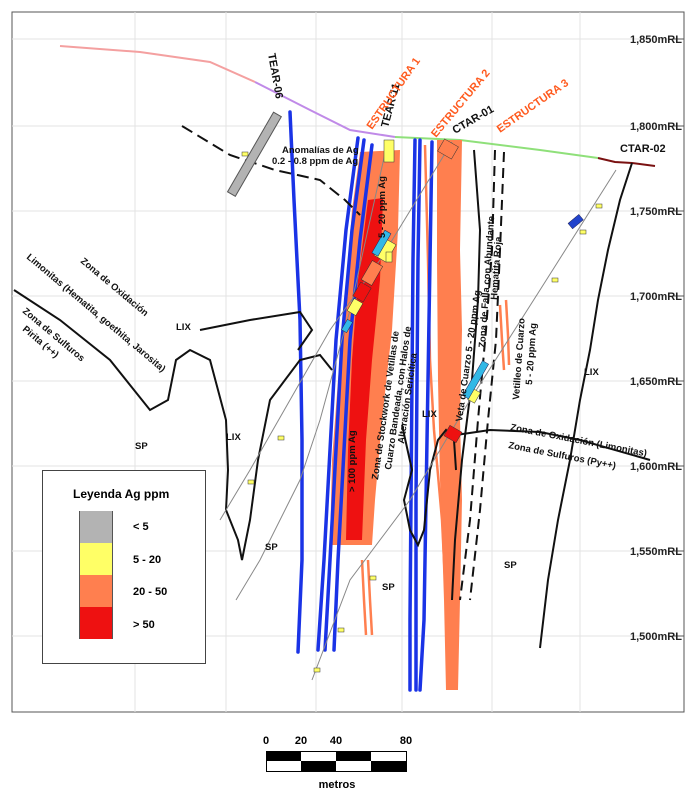 The image size is (695, 795). What do you see at coordinates (656, 382) in the screenshot?
I see `elev-1650: 1,650mRL` at bounding box center [656, 382].